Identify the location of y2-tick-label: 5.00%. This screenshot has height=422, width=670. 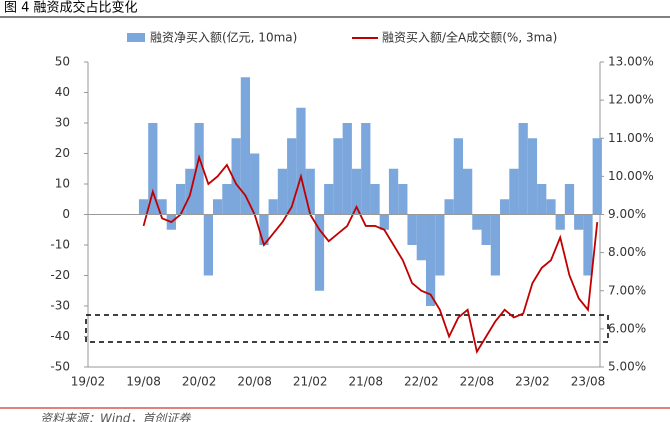
(627, 367).